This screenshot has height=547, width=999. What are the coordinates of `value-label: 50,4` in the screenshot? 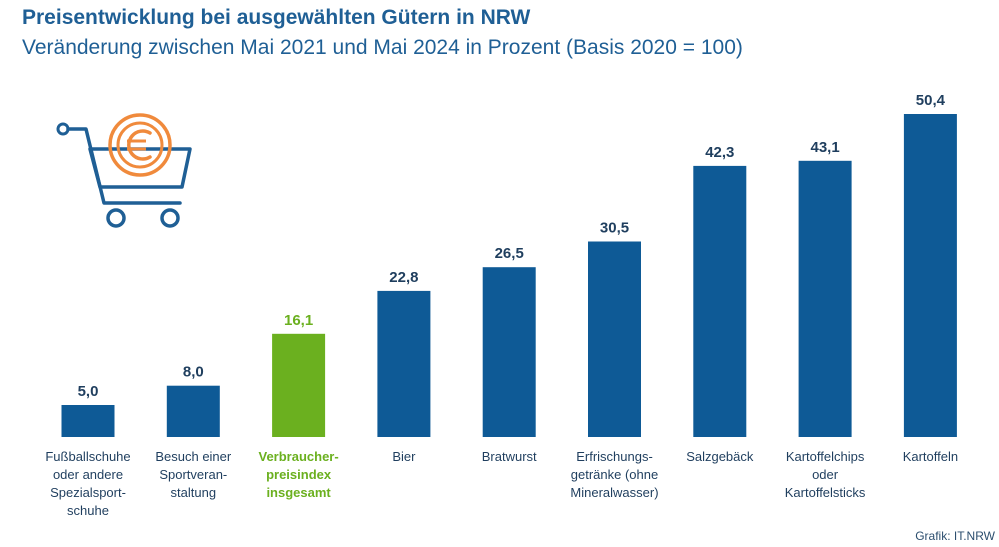 It's located at (931, 100).